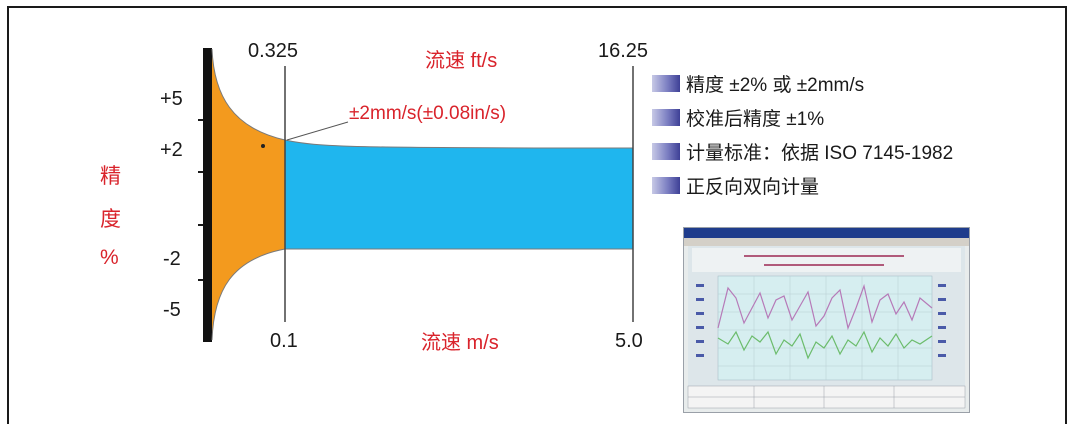  I want to click on accuracy-title-char-1: 精, so click(110, 176).